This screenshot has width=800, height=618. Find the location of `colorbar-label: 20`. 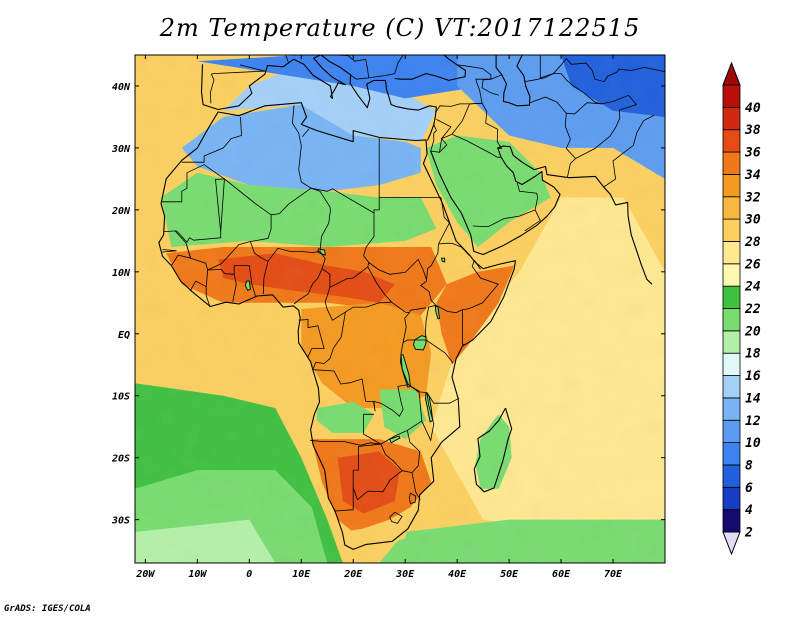

colorbar-label: 20 is located at coordinates (752, 331).